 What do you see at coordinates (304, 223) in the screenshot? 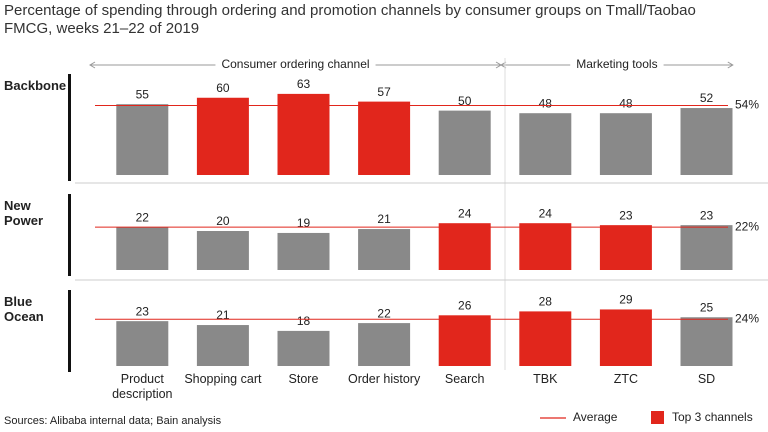
I see `value-label: 19` at bounding box center [304, 223].